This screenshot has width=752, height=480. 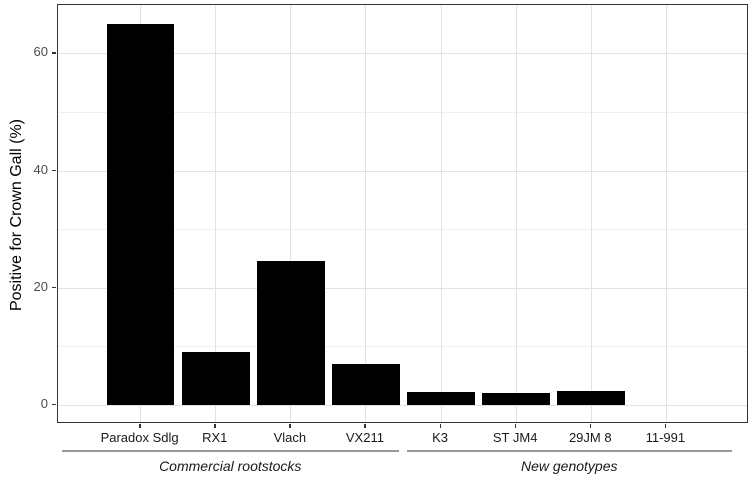 What do you see at coordinates (569, 466) in the screenshot?
I see `group-label: New genotypes` at bounding box center [569, 466].